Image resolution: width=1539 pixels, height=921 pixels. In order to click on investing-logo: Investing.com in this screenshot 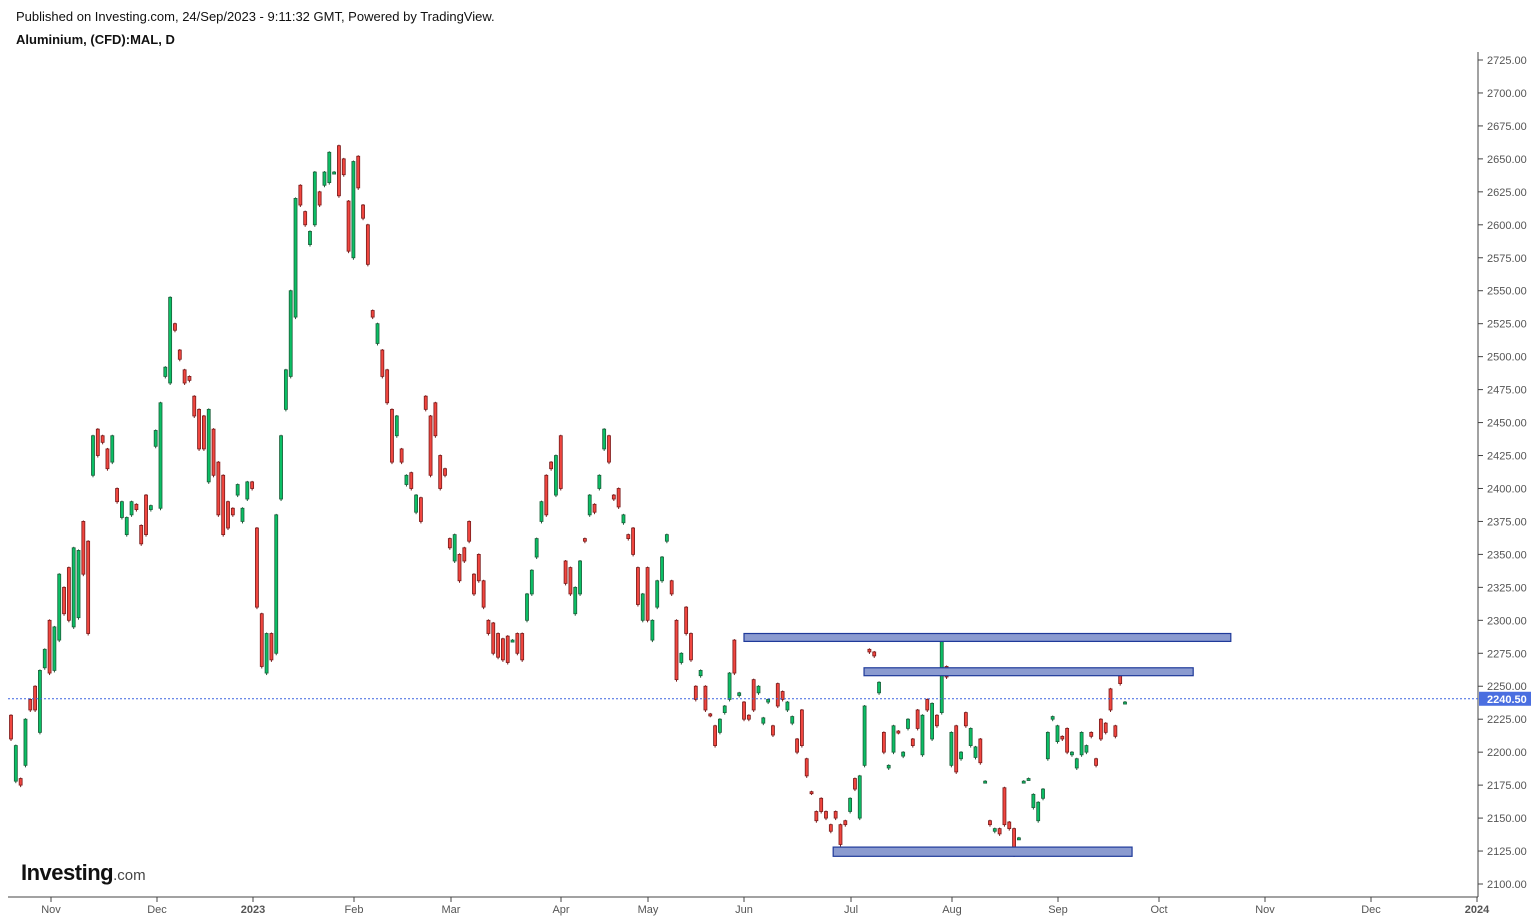, I will do `click(83, 873)`.